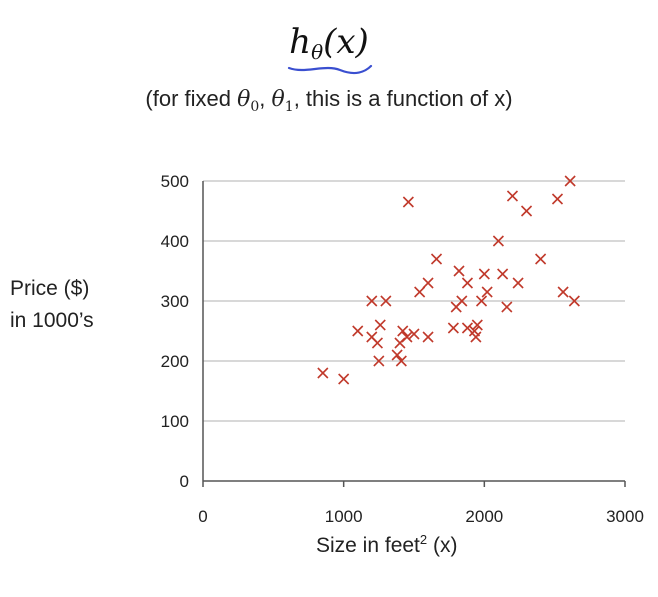 This screenshot has height=597, width=658. Describe the element at coordinates (330, 69) in the screenshot. I see `handwritten-underline-icon` at that location.